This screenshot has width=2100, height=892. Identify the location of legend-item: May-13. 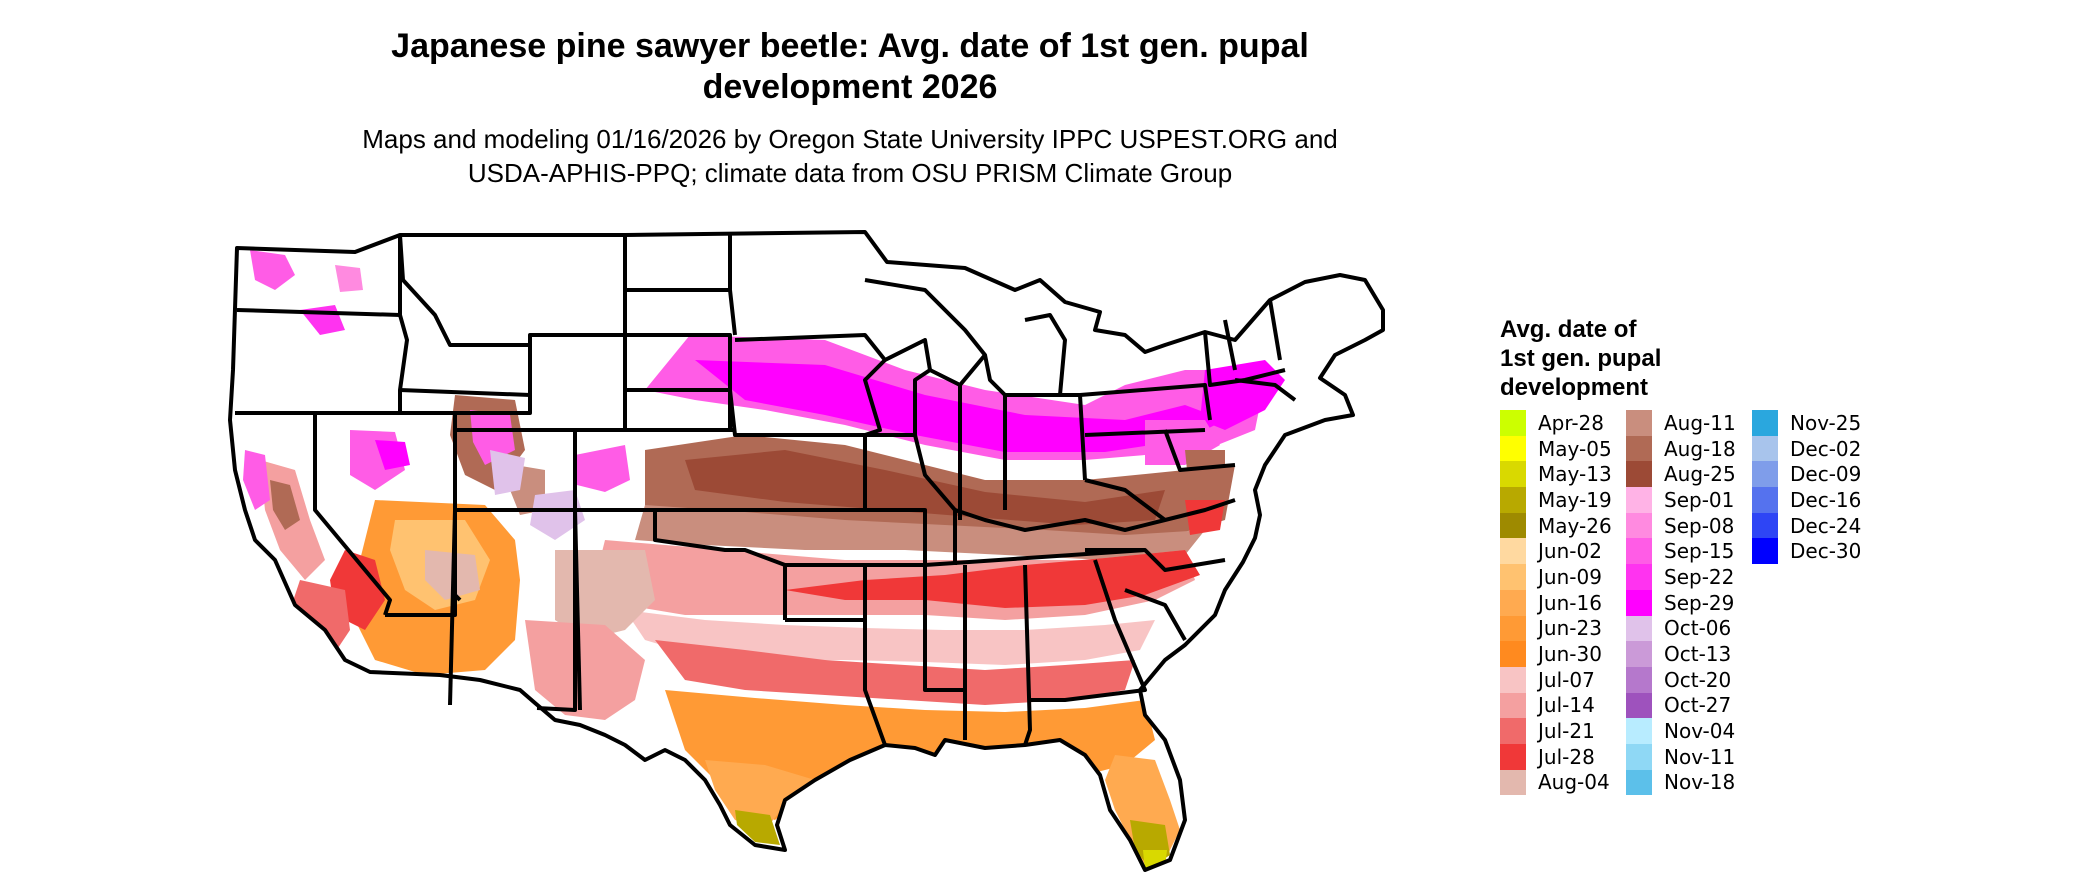
(1556, 474).